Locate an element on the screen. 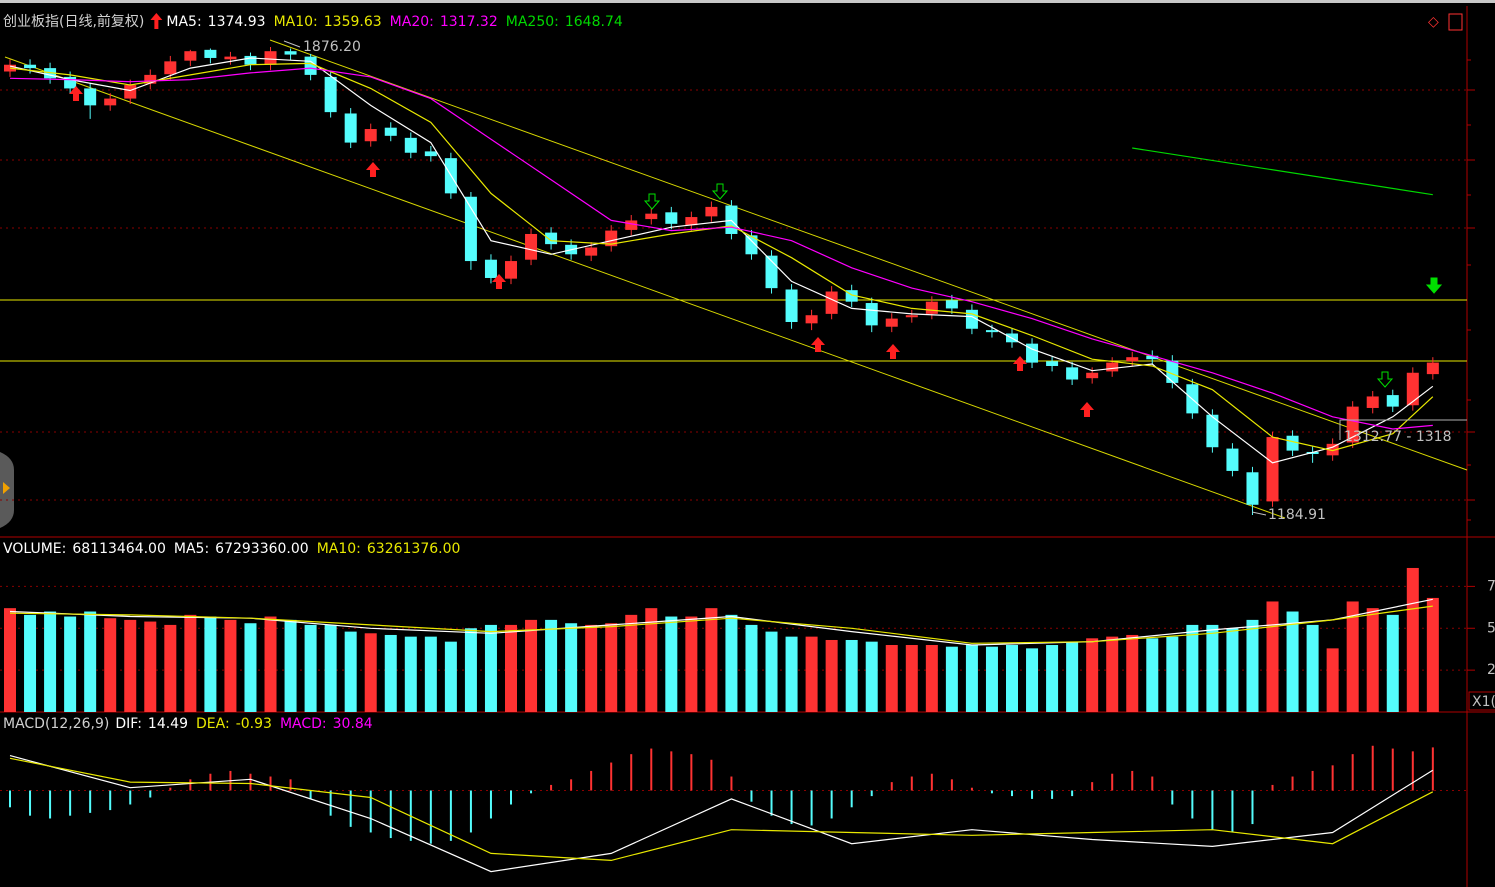  readout-value: 1359.63 is located at coordinates (353, 22).